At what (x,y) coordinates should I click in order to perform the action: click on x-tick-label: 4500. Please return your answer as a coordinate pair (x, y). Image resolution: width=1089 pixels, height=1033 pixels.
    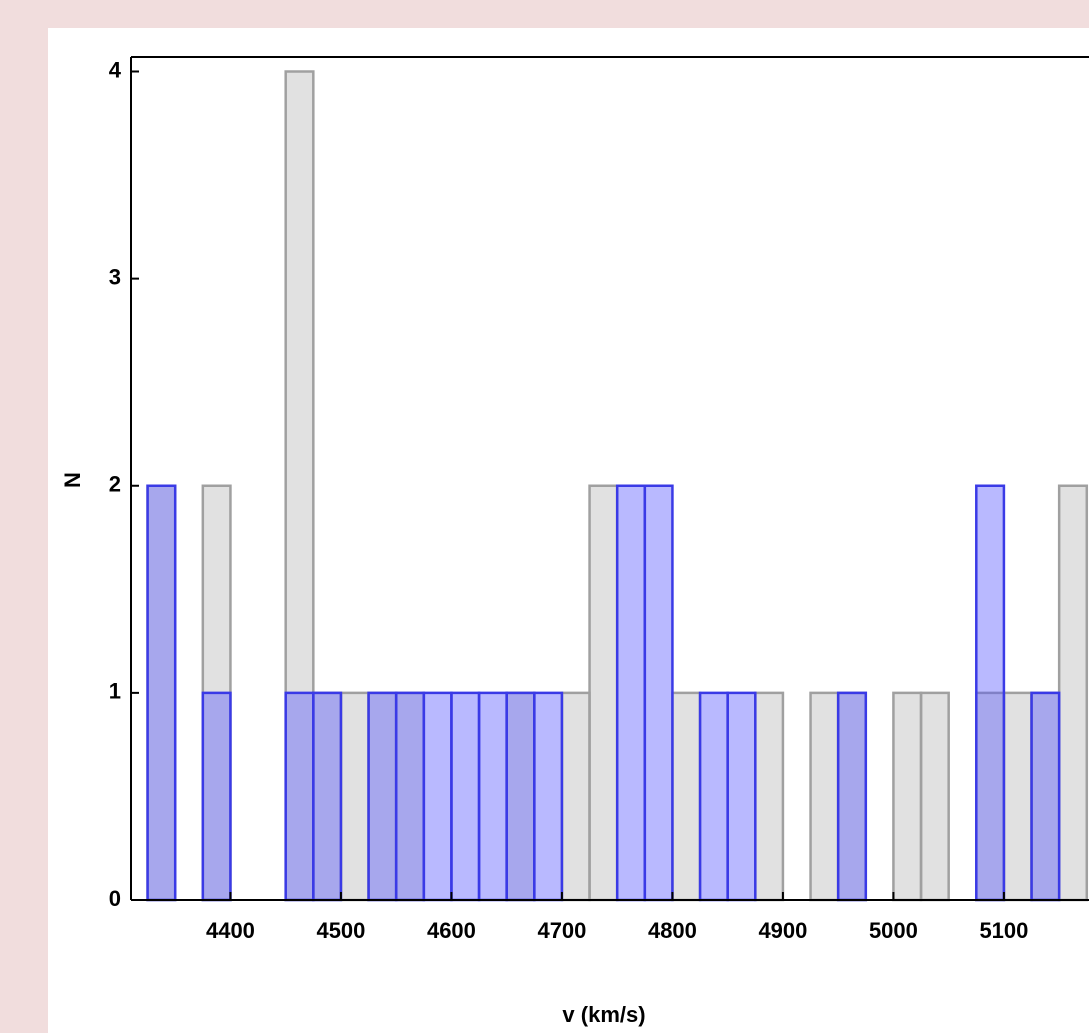
    Looking at the image, I should click on (340, 930).